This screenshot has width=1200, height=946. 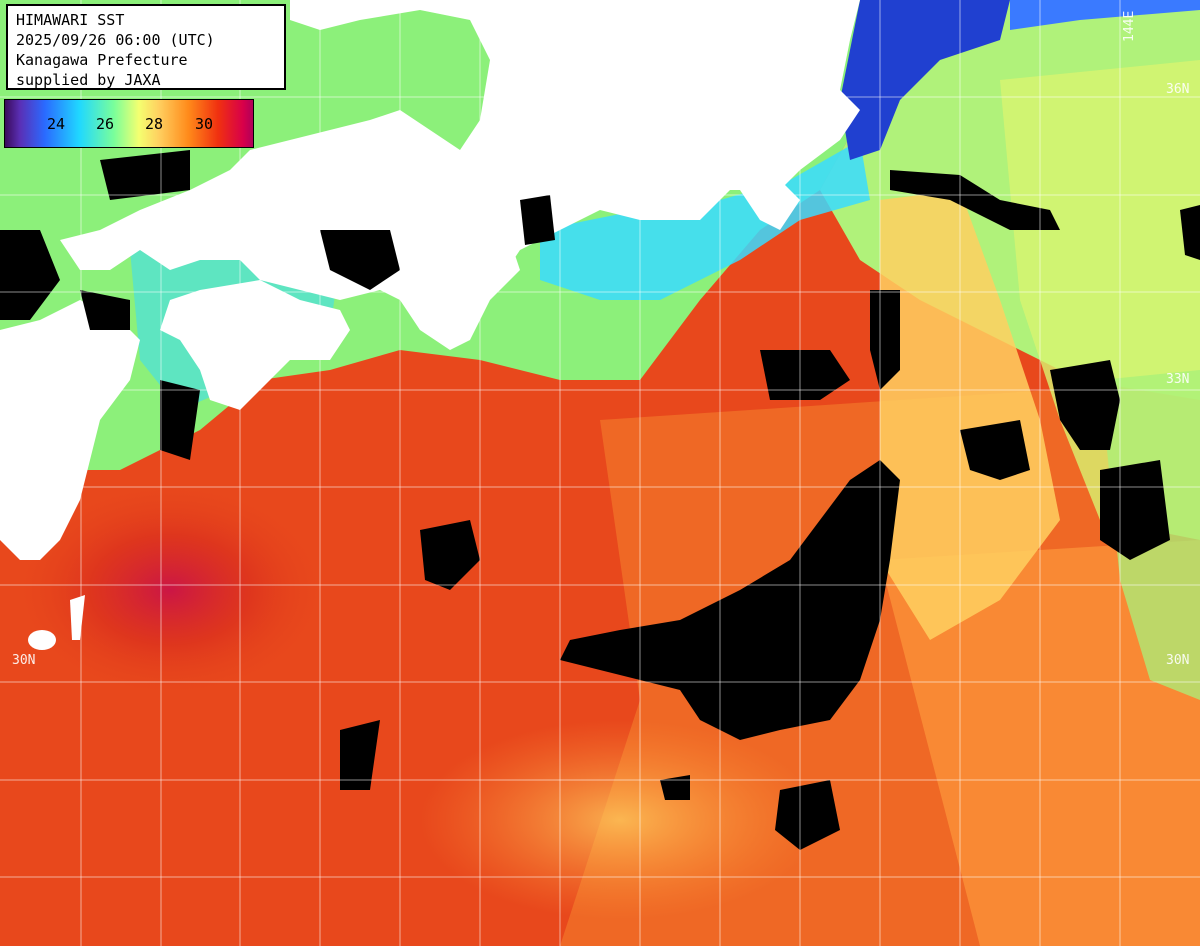 What do you see at coordinates (129, 123) in the screenshot?
I see `color-scale-bar: 24 26 28 30` at bounding box center [129, 123].